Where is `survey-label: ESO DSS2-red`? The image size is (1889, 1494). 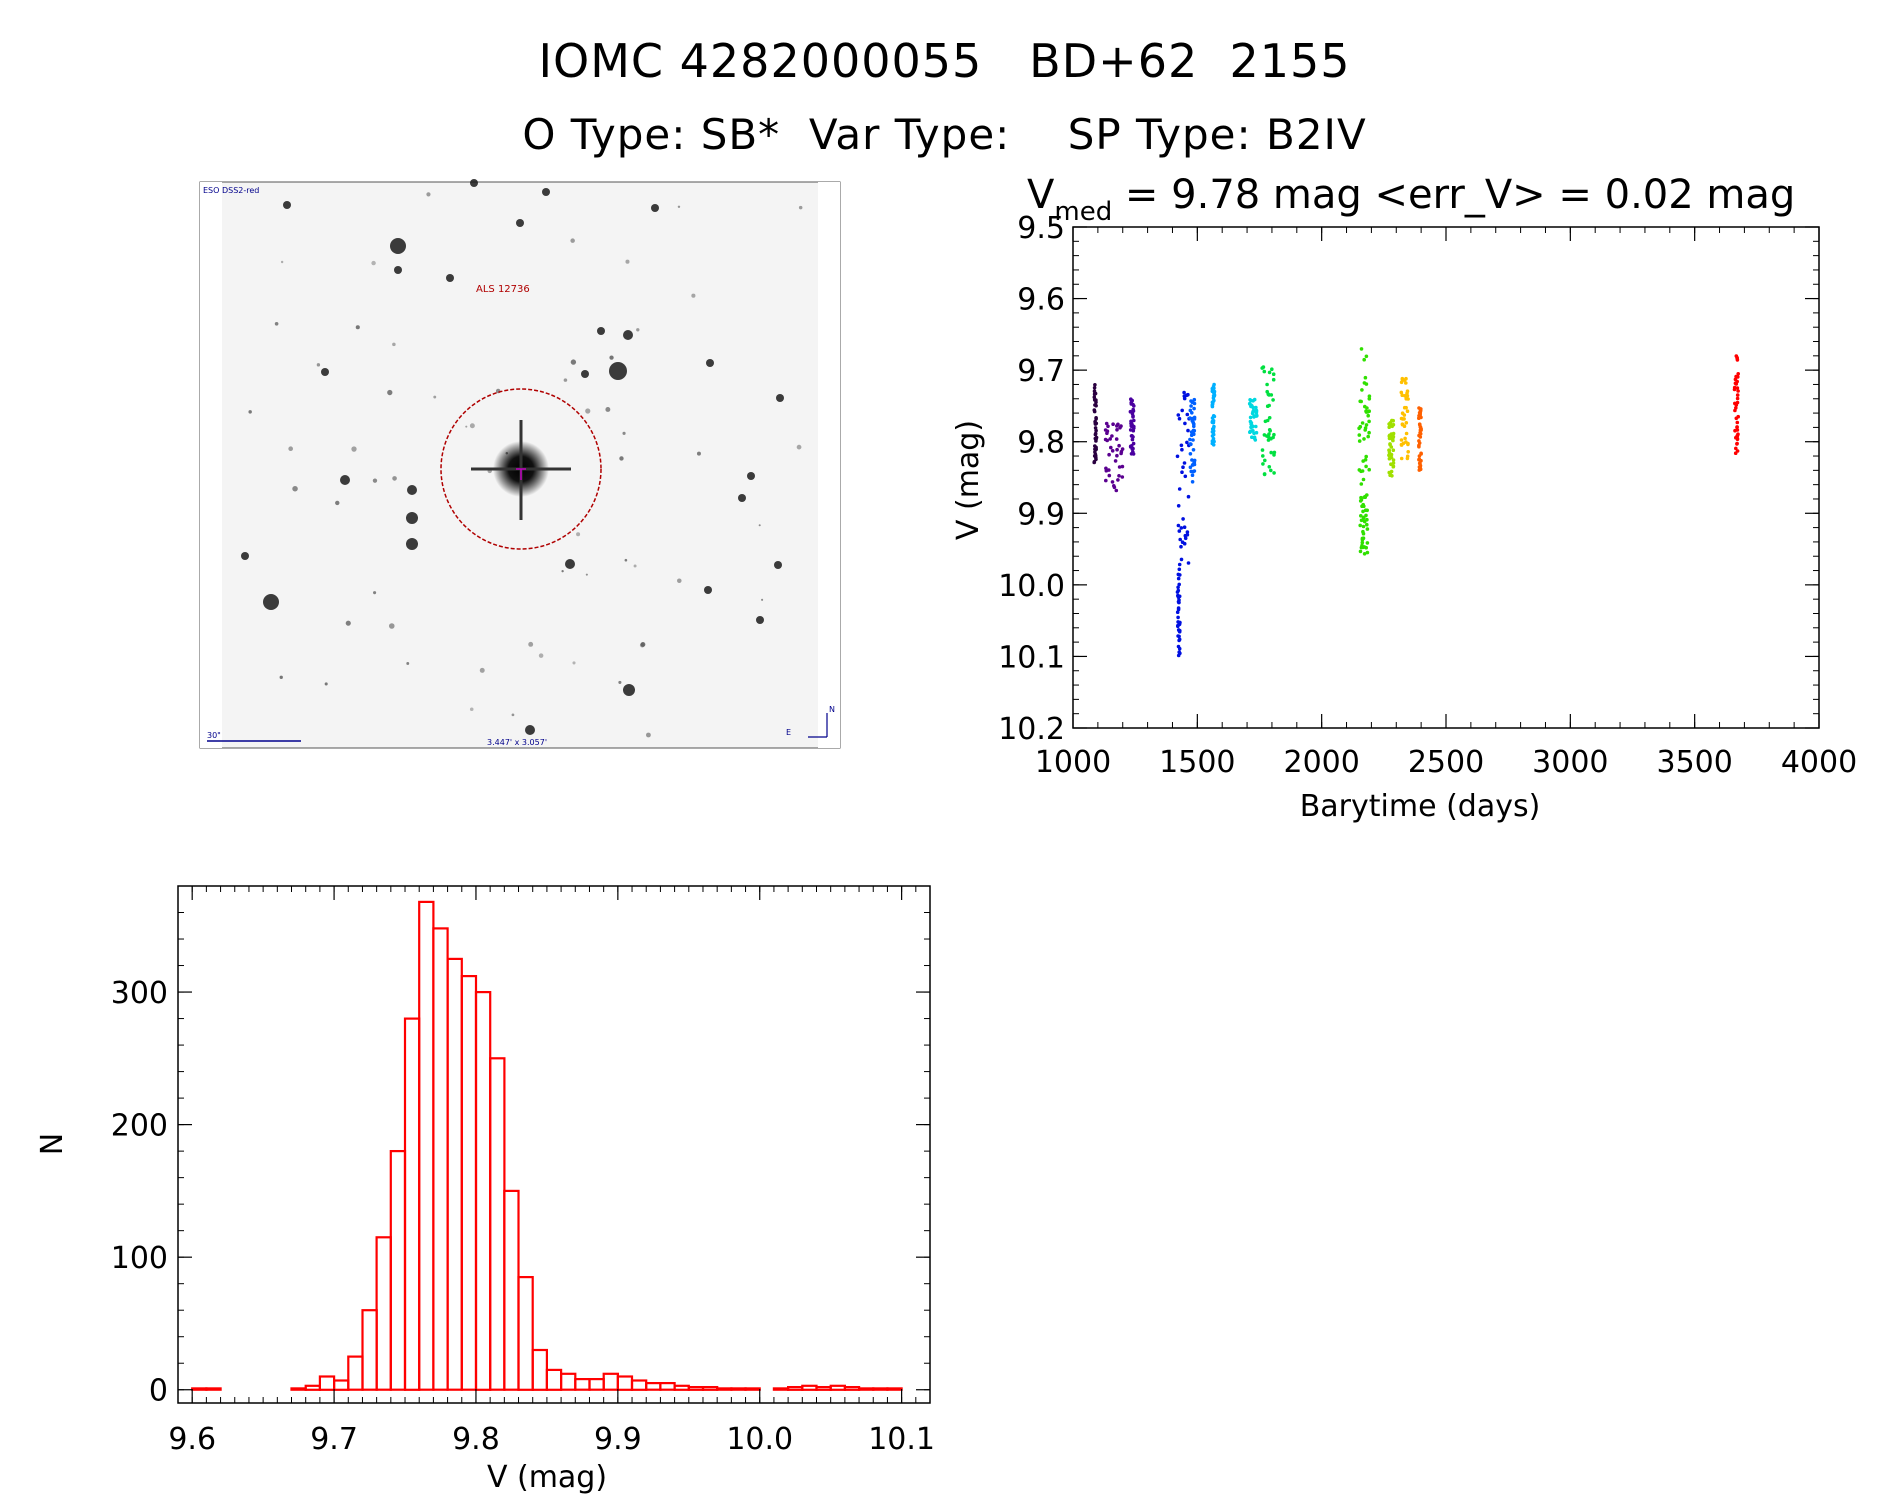 survey-label: ESO DSS2-red is located at coordinates (231, 190).